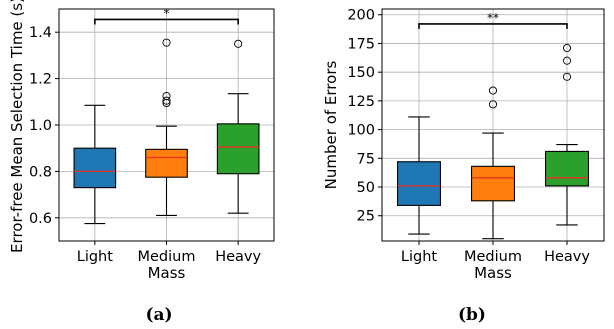  What do you see at coordinates (361, 102) in the screenshot?
I see `y-tick-label: 125` at bounding box center [361, 102].